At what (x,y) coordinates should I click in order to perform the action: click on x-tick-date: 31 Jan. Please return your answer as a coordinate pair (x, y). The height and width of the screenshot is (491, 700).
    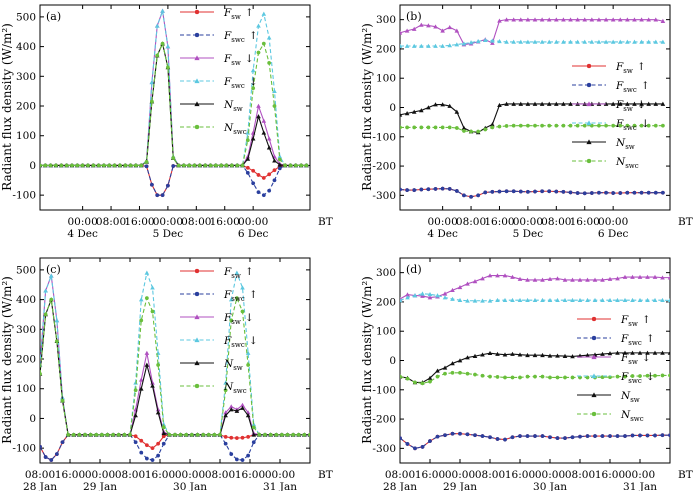
    Looking at the image, I should click on (640, 486).